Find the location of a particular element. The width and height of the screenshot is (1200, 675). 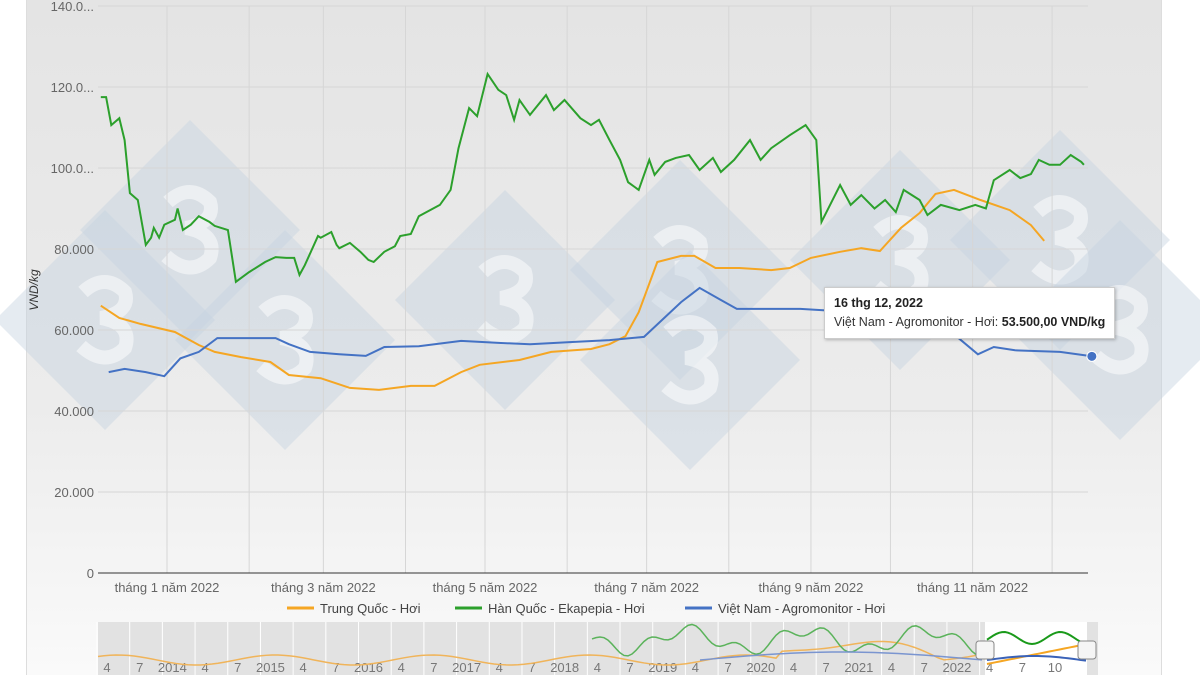

navigator-tick-label: 2021 is located at coordinates (858, 667).